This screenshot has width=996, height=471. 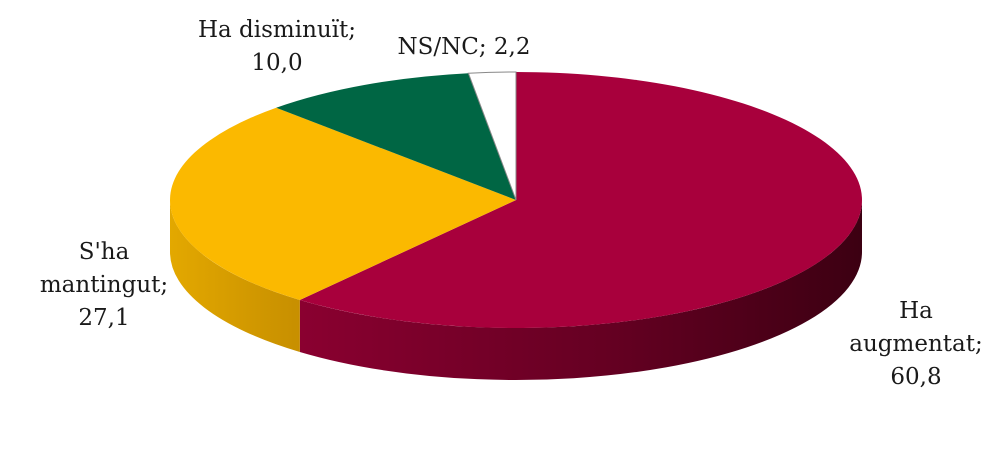 I want to click on data-label-ha-disminuit: Ha disminuït; 10,0, so click(x=277, y=46).